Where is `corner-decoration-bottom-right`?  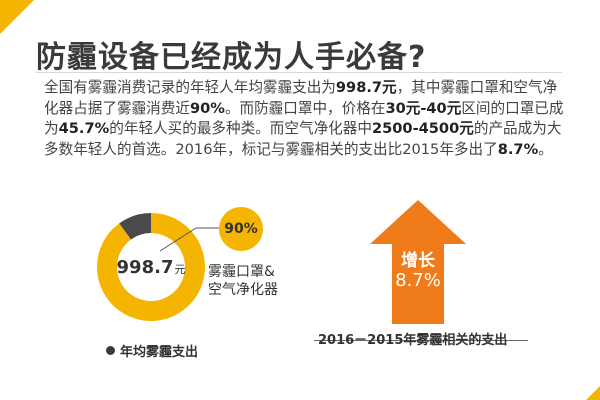 corner-decoration-bottom-right is located at coordinates (593, 393).